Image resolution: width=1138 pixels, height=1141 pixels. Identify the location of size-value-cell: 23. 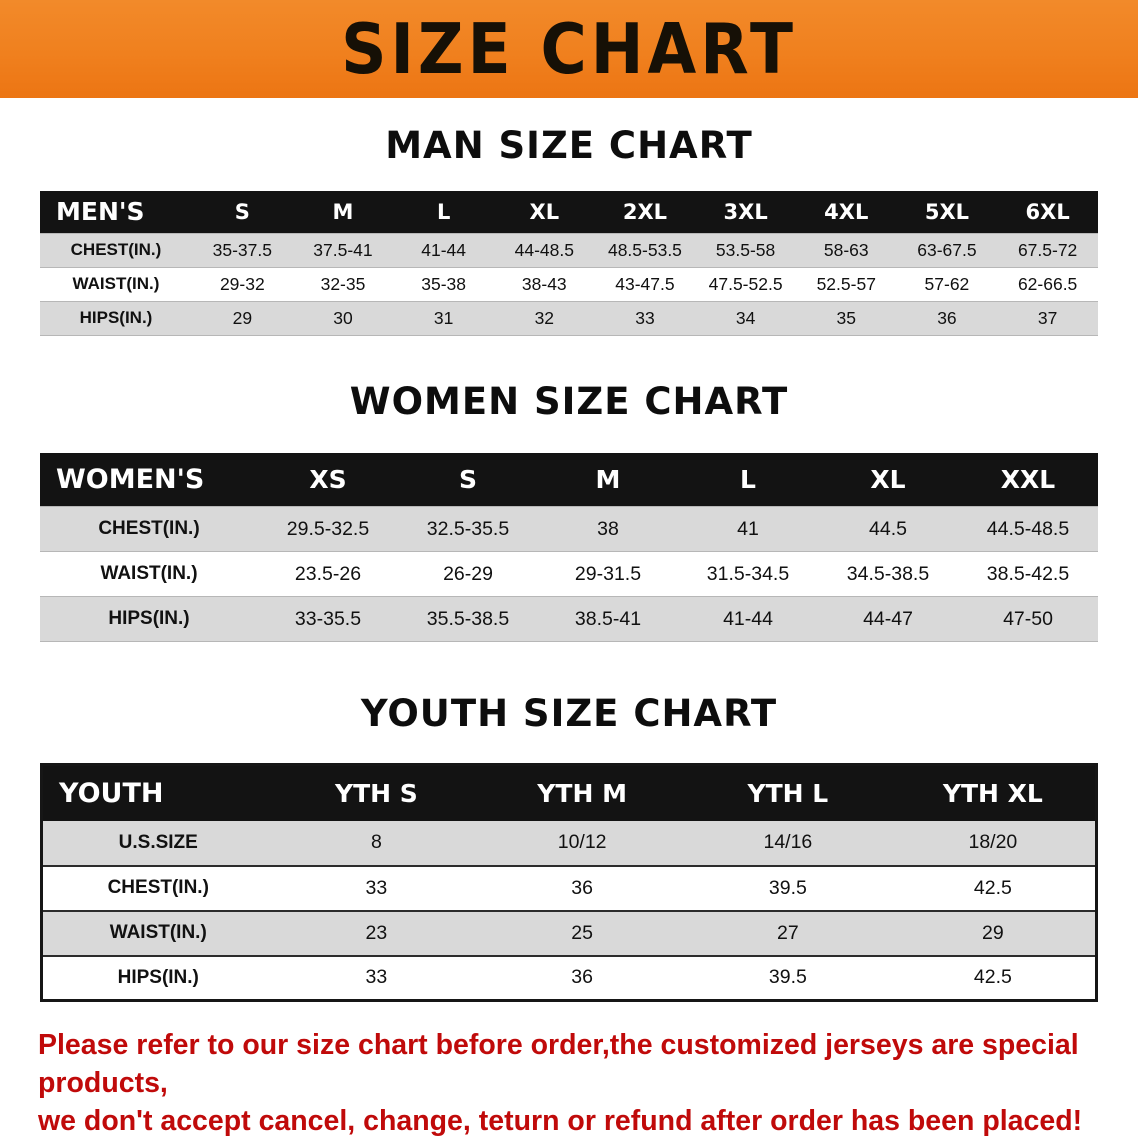
(376, 932).